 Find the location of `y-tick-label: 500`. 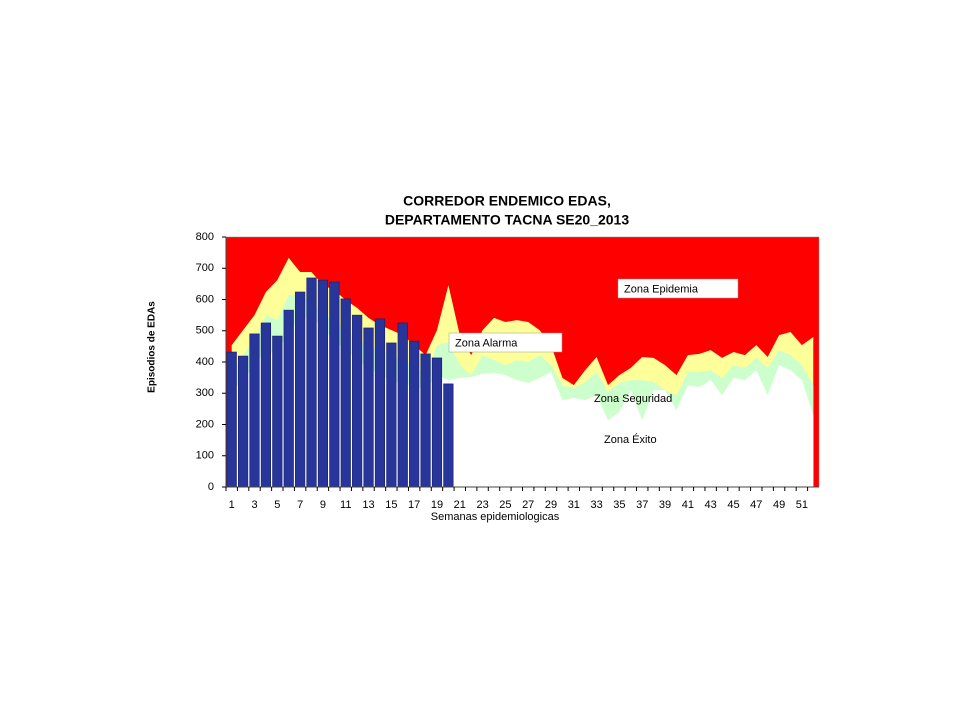

y-tick-label: 500 is located at coordinates (205, 331).